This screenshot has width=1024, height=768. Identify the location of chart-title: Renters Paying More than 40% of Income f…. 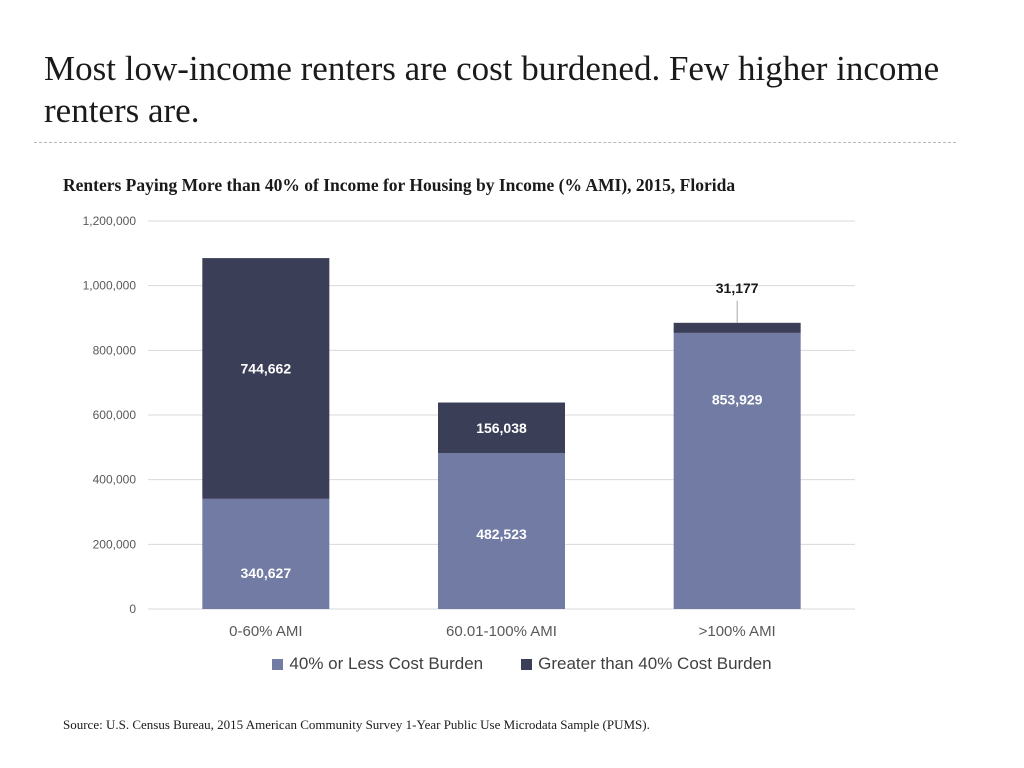
(399, 185).